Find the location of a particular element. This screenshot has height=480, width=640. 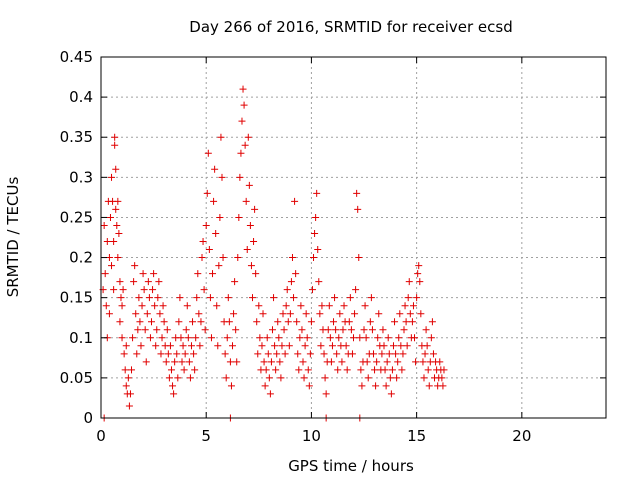

y-tick-label: 0.15 is located at coordinates (76, 298).